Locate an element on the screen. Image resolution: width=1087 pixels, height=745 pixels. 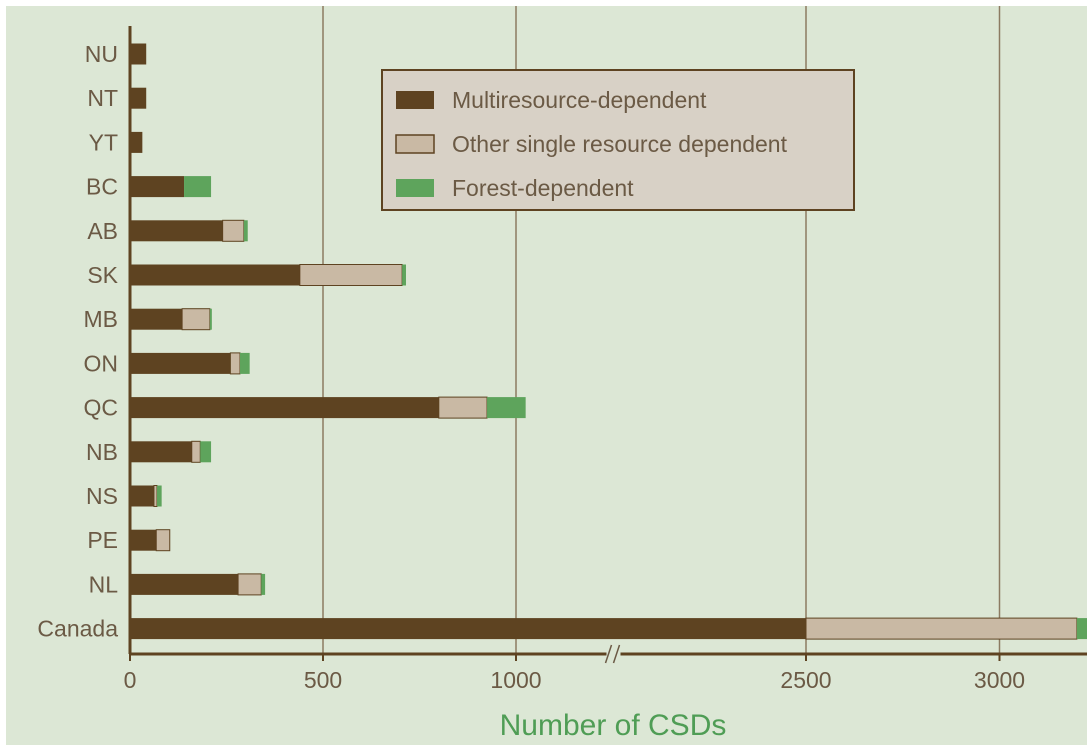
y-tick-label: NU is located at coordinates (101, 54).